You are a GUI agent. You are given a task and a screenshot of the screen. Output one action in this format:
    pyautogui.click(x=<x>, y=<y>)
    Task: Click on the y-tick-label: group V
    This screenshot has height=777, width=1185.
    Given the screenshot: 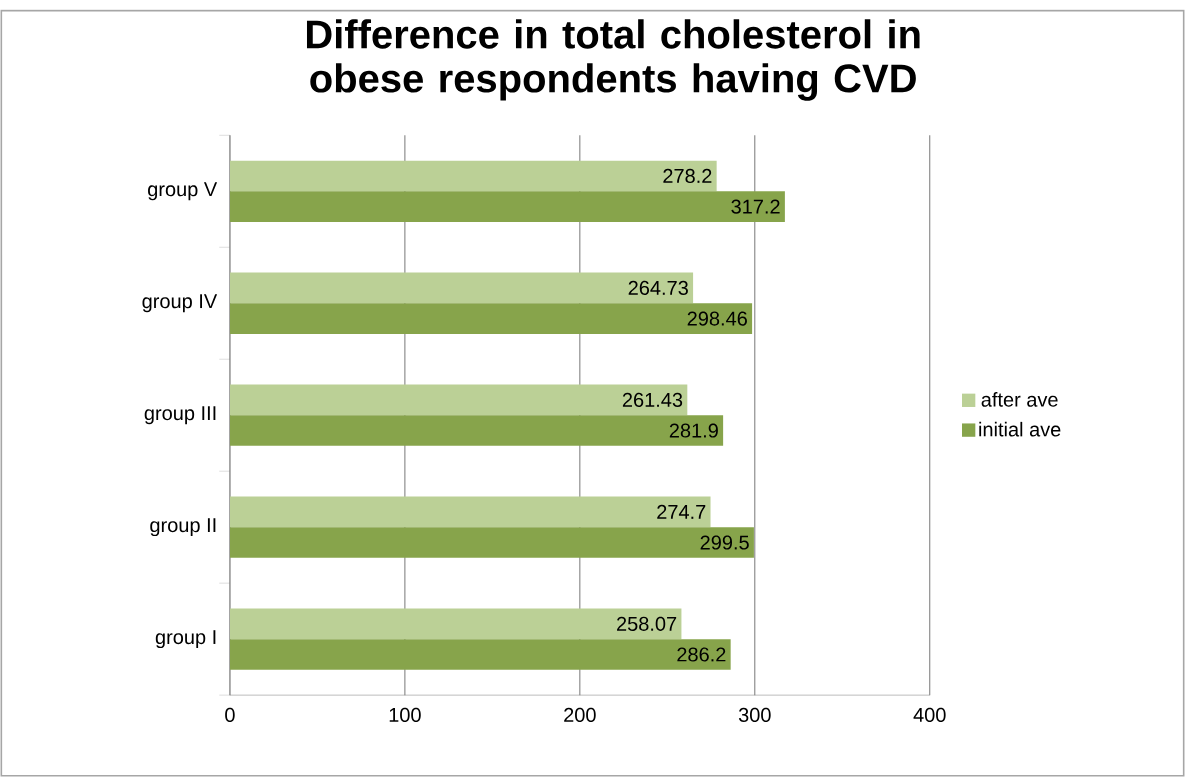 What is the action you would take?
    pyautogui.click(x=183, y=191)
    